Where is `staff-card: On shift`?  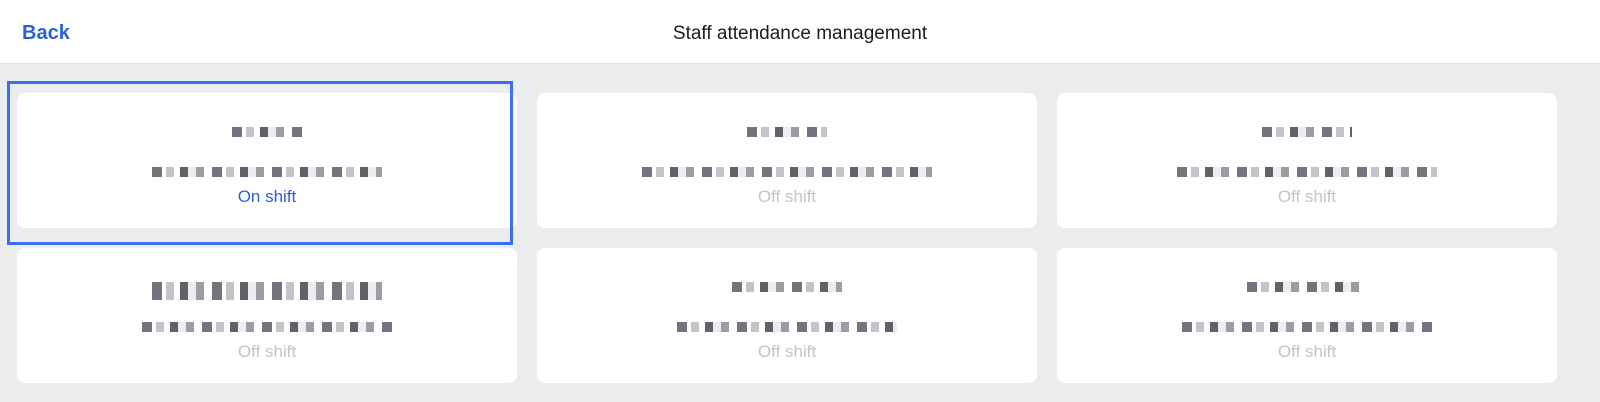 staff-card: On shift is located at coordinates (267, 160).